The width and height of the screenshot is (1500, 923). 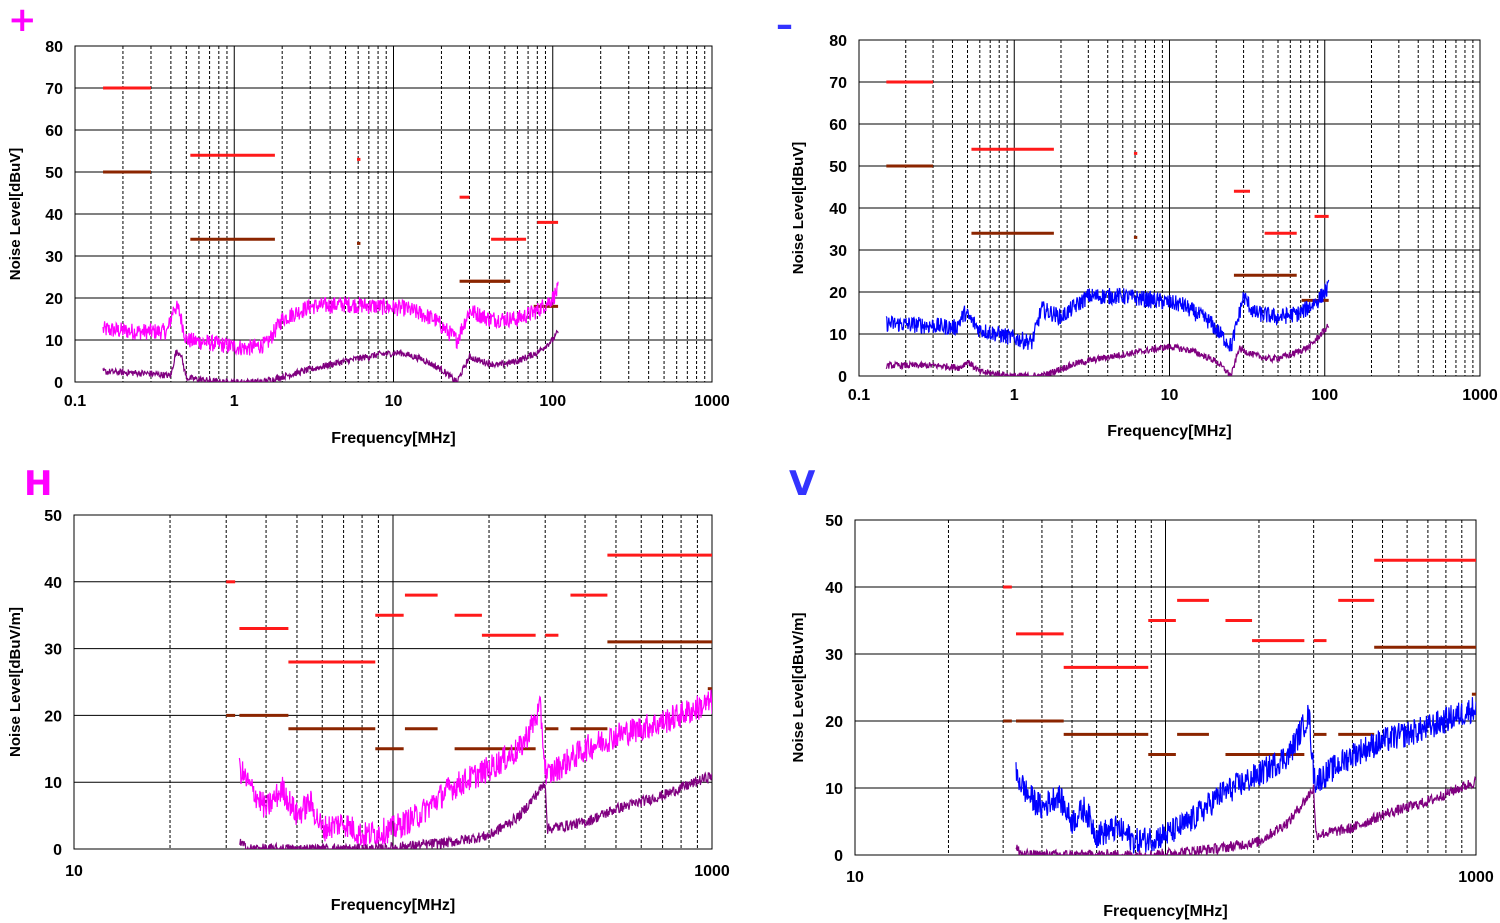 What do you see at coordinates (22, 20) in the screenshot?
I see `panel-label-plus: +` at bounding box center [22, 20].